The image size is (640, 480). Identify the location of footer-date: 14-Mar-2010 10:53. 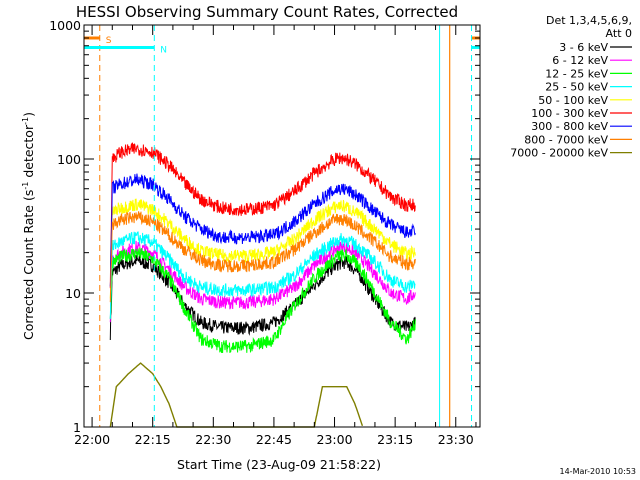
(598, 471).